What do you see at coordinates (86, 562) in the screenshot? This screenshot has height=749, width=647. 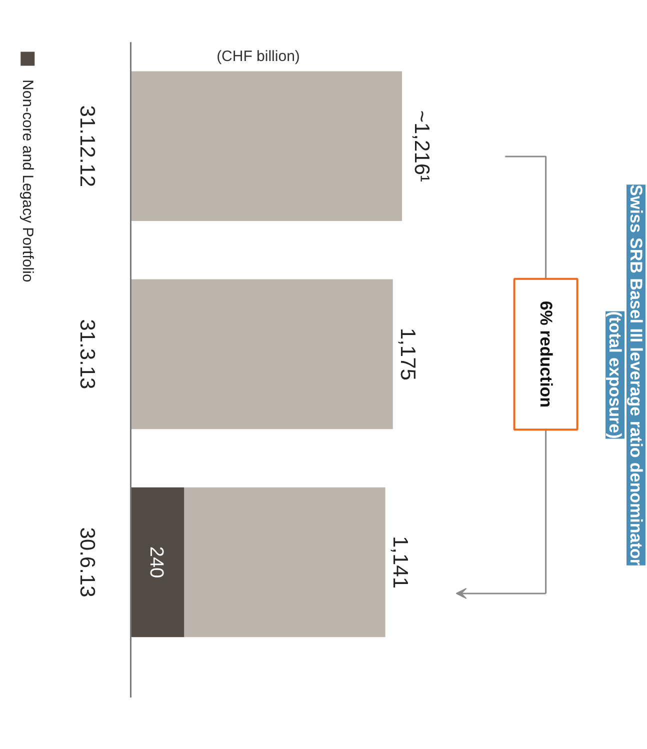 I see `y-tick-label: 30.6.13` at bounding box center [86, 562].